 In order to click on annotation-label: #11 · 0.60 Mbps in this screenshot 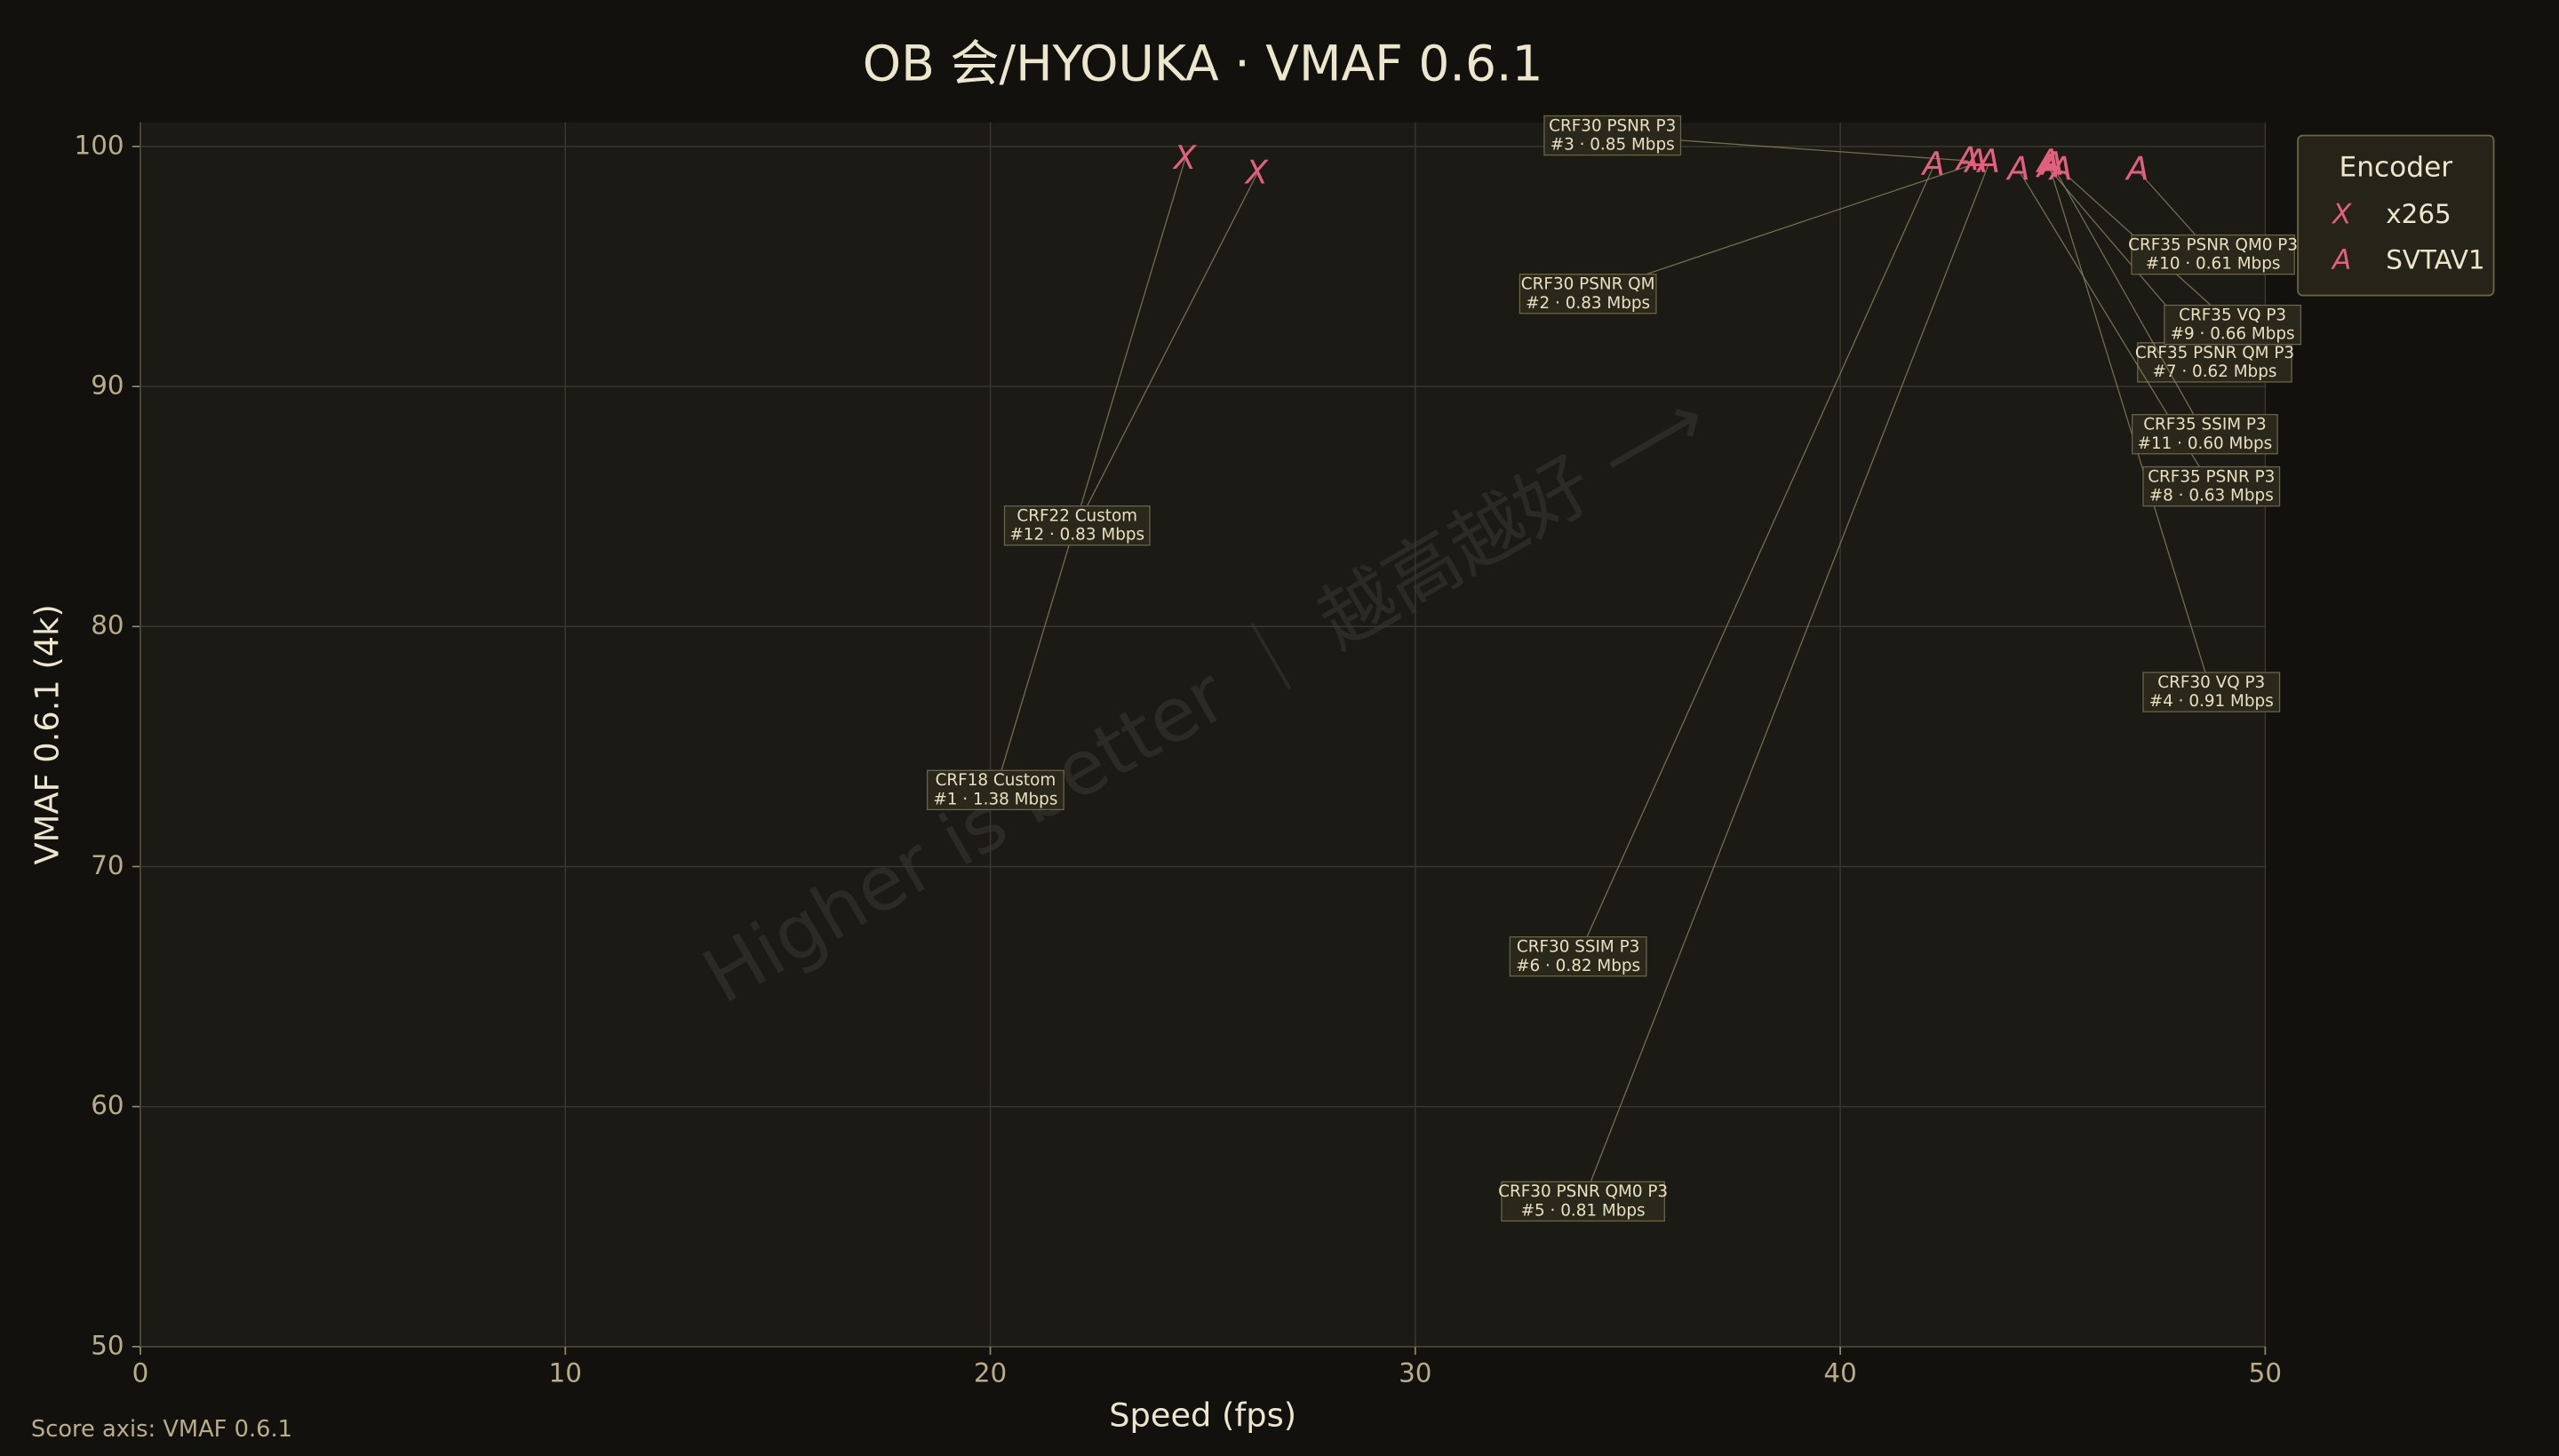, I will do `click(2205, 443)`.